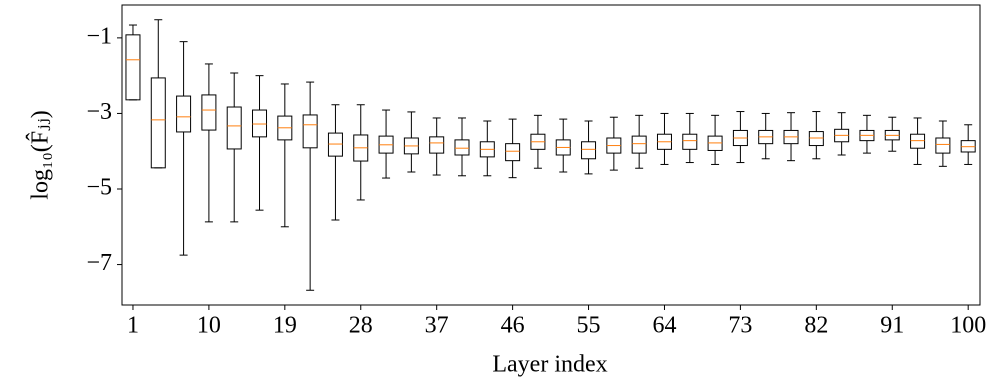  I want to click on x-tick-label: 55, so click(589, 326).